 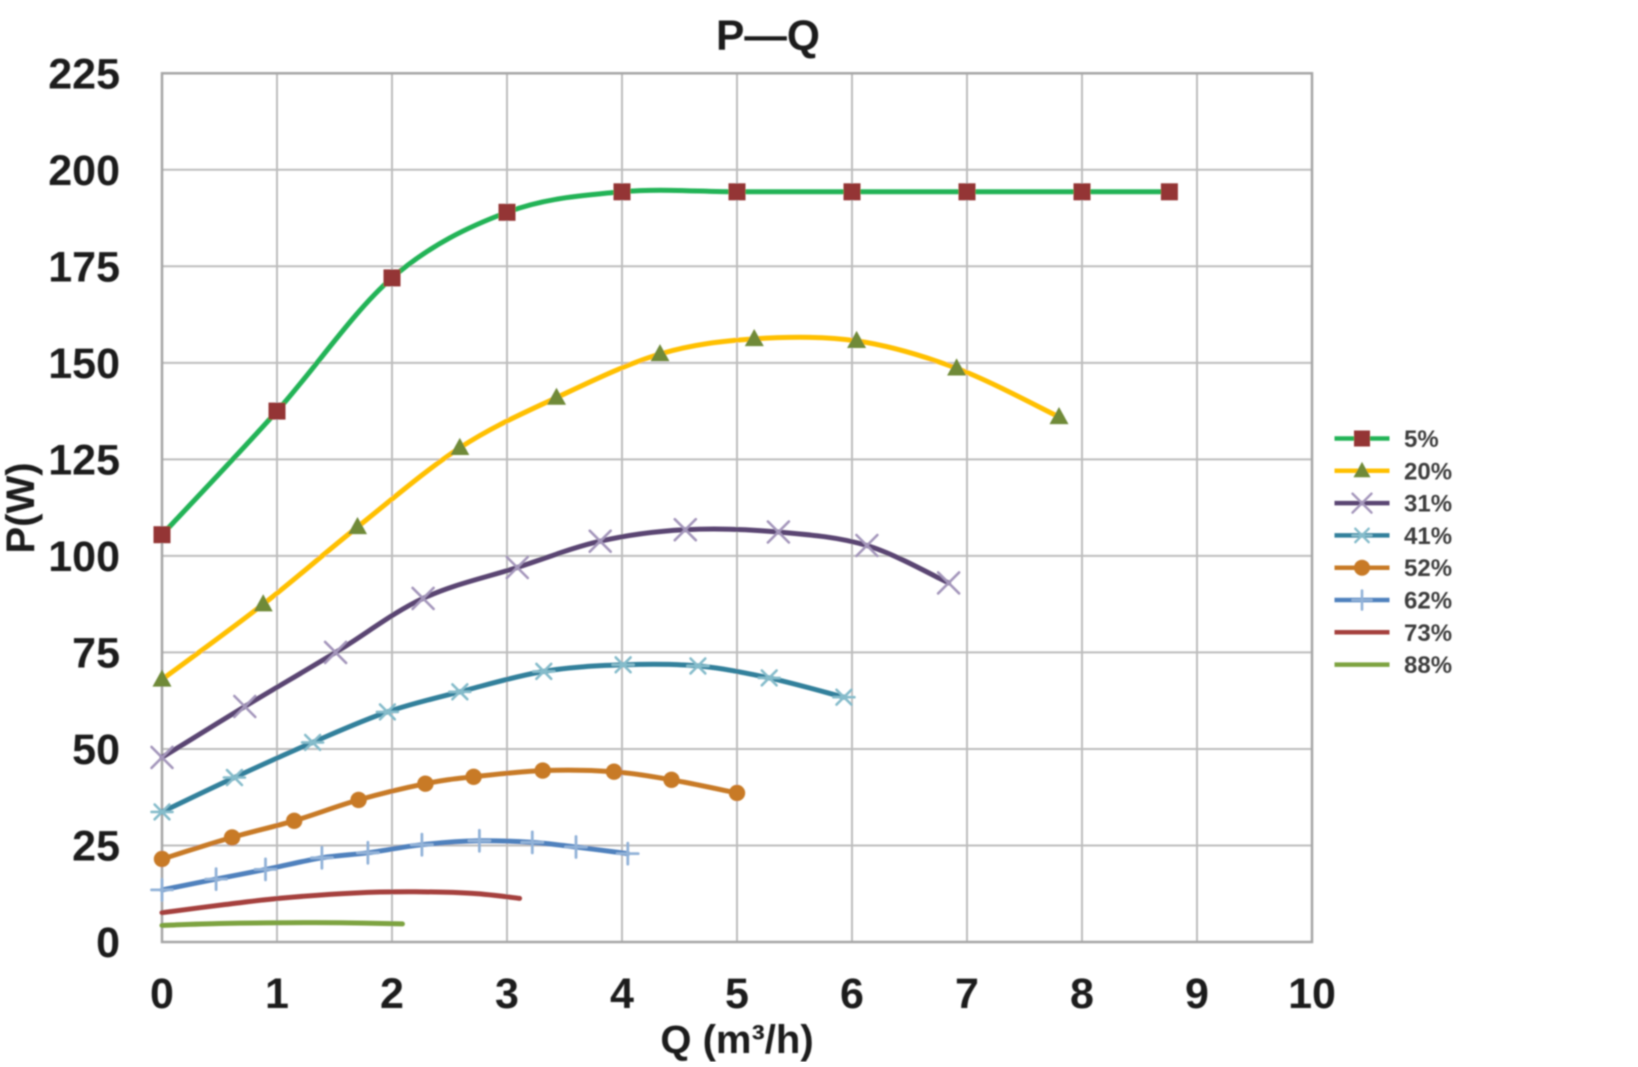 I want to click on svg-text: 100, so click(x=84, y=557).